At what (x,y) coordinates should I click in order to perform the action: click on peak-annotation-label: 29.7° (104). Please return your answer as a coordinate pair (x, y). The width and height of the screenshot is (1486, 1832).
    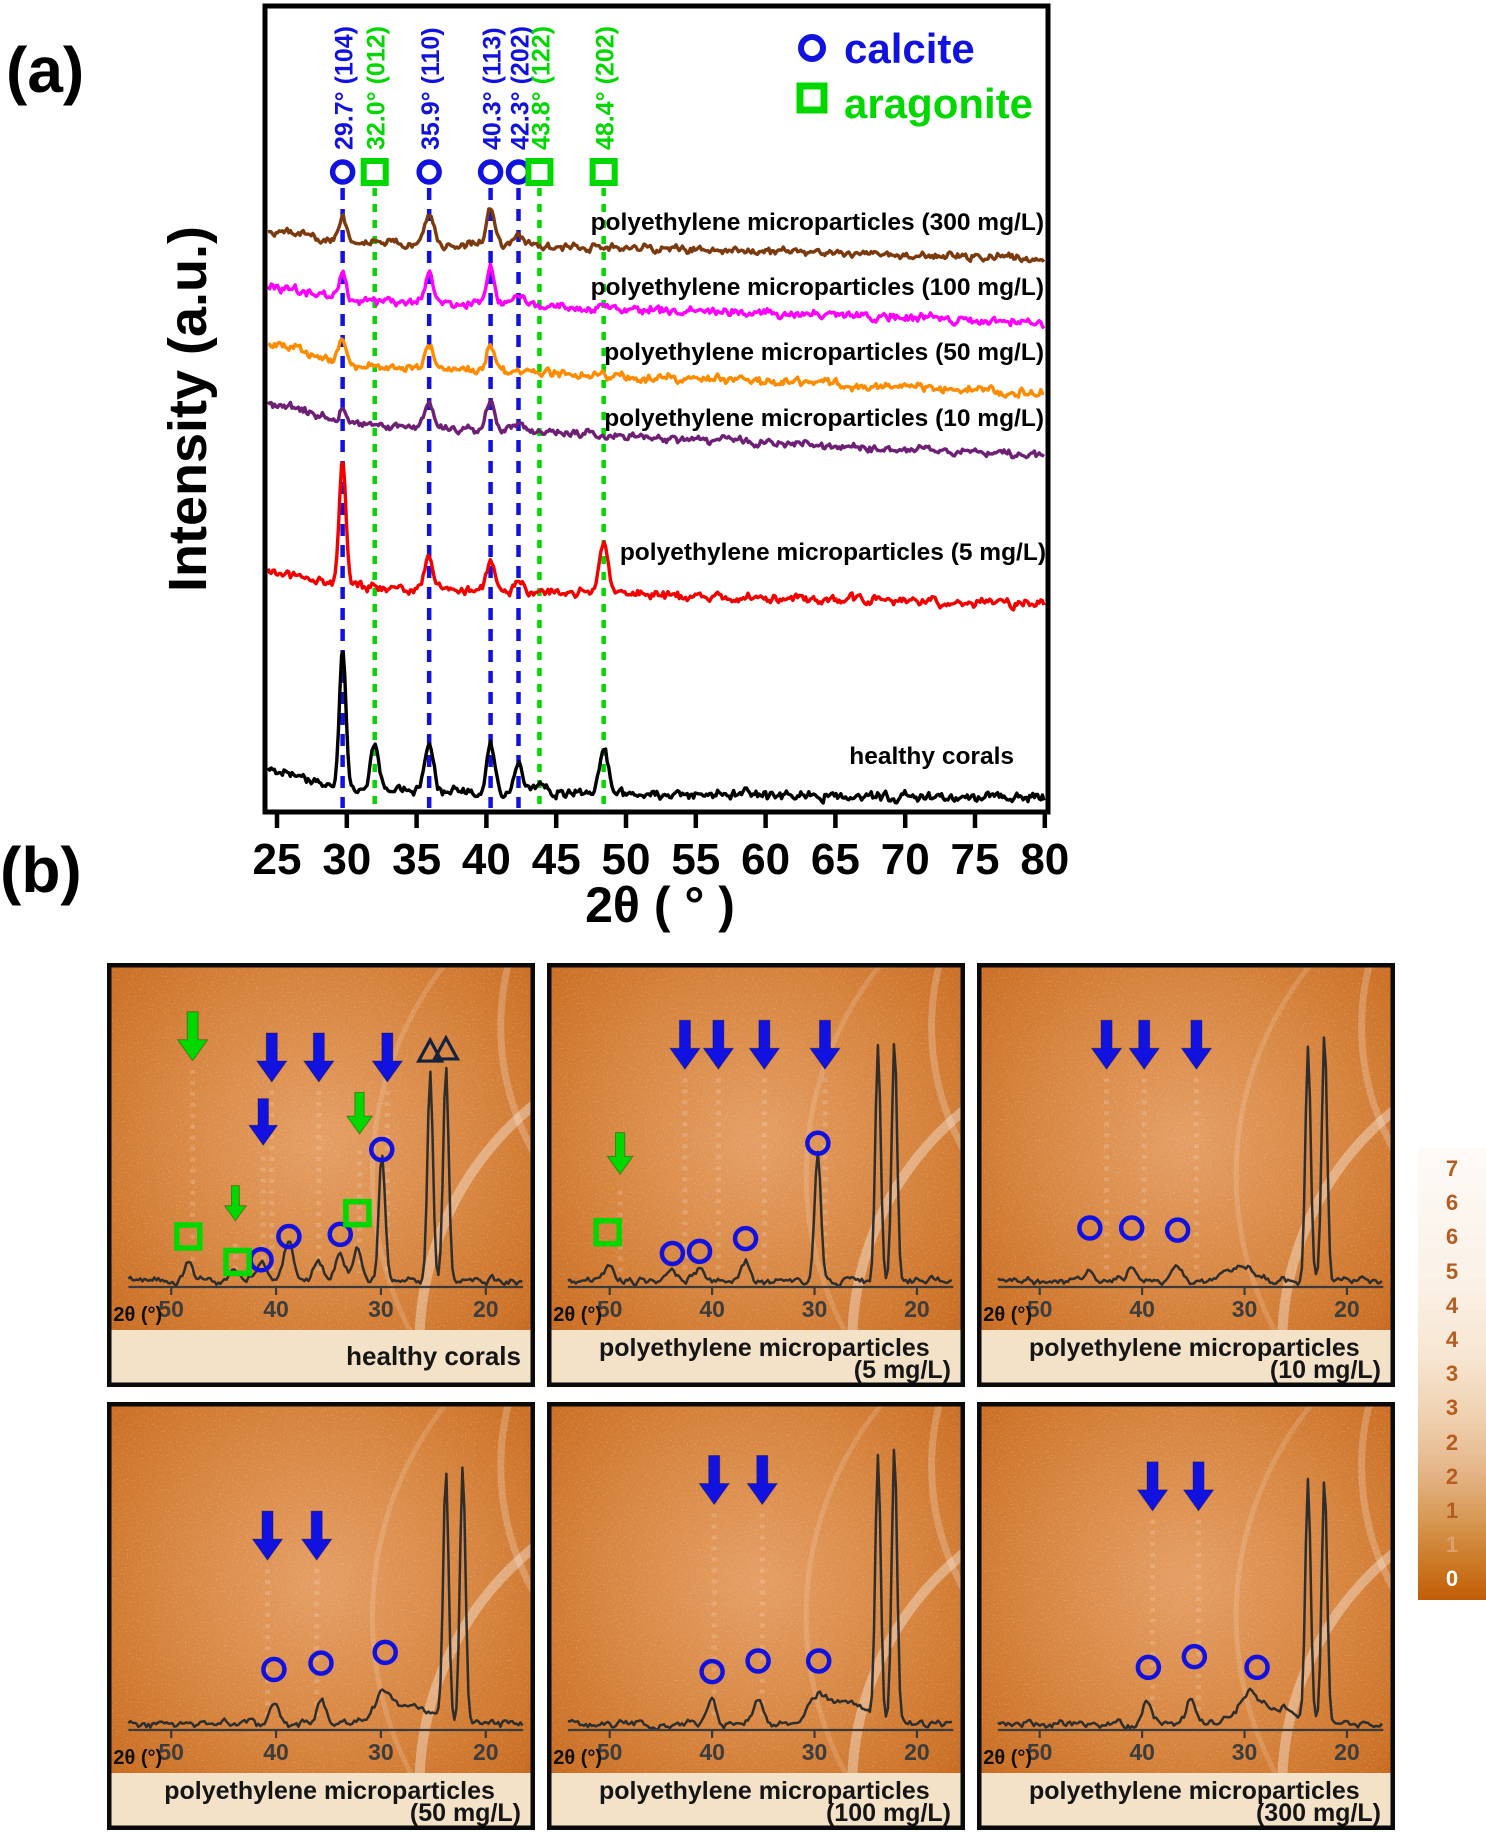
    Looking at the image, I should click on (345, 88).